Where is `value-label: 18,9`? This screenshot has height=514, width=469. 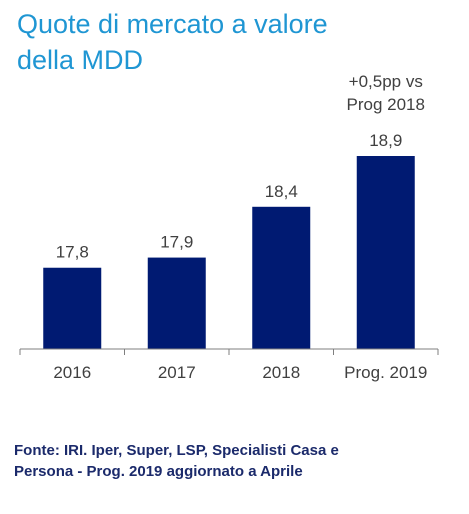 value-label: 18,9 is located at coordinates (385, 140).